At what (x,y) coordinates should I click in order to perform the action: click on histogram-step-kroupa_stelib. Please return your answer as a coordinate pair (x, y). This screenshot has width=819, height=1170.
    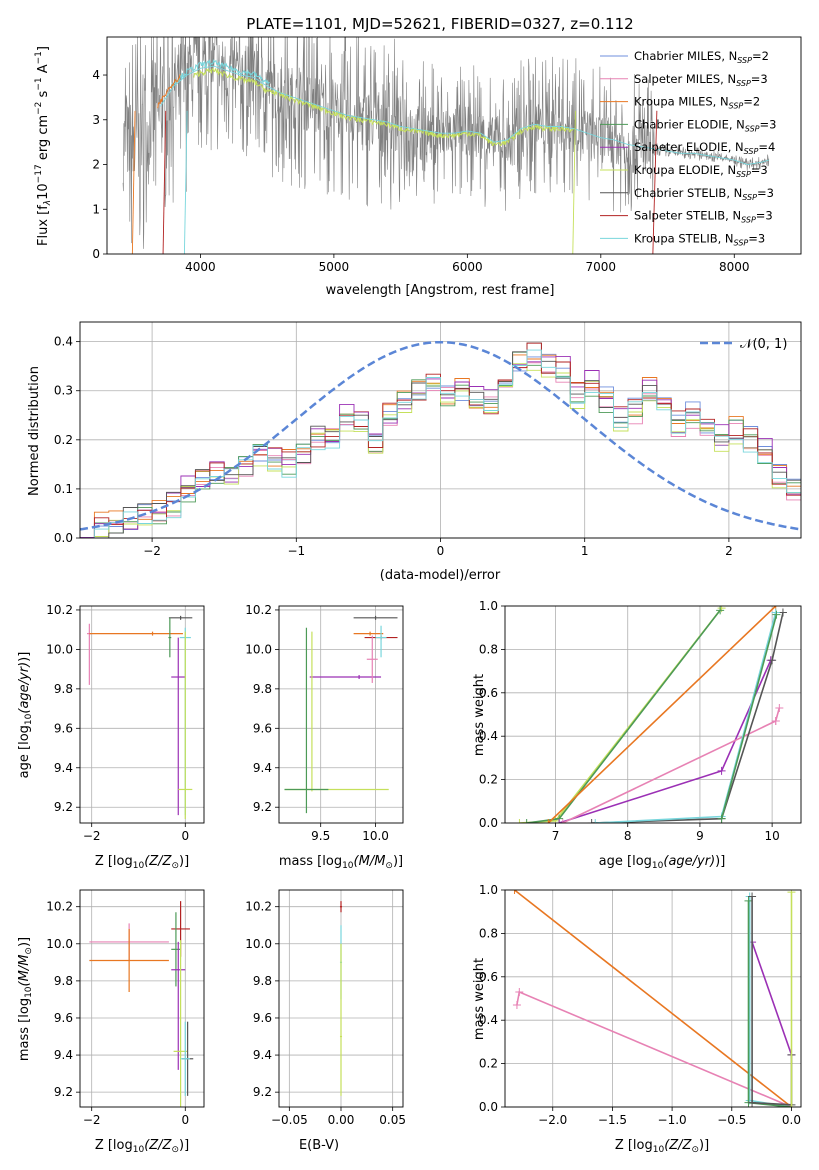
    Looking at the image, I should click on (440, 443).